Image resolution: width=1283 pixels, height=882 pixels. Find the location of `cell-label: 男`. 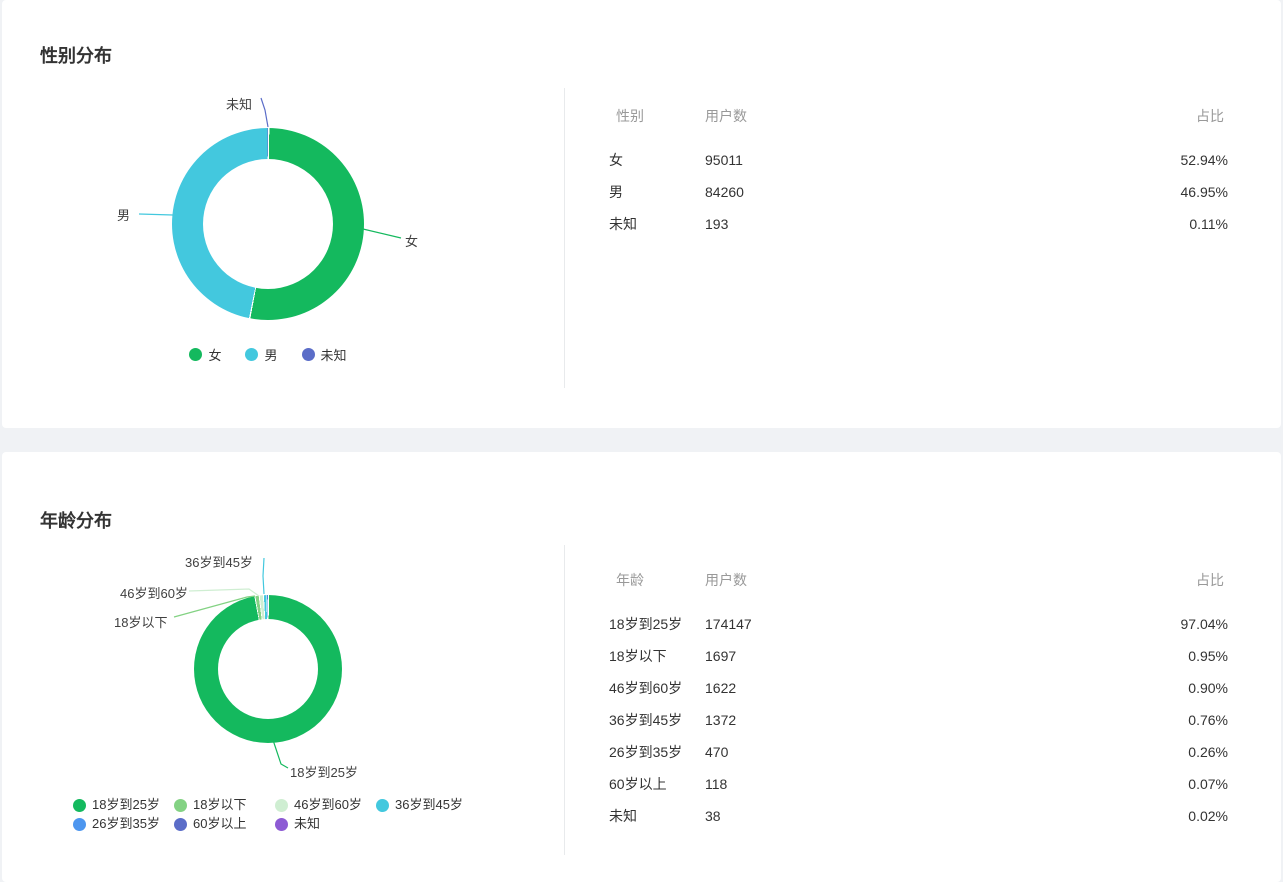

cell-label: 男 is located at coordinates (616, 192).